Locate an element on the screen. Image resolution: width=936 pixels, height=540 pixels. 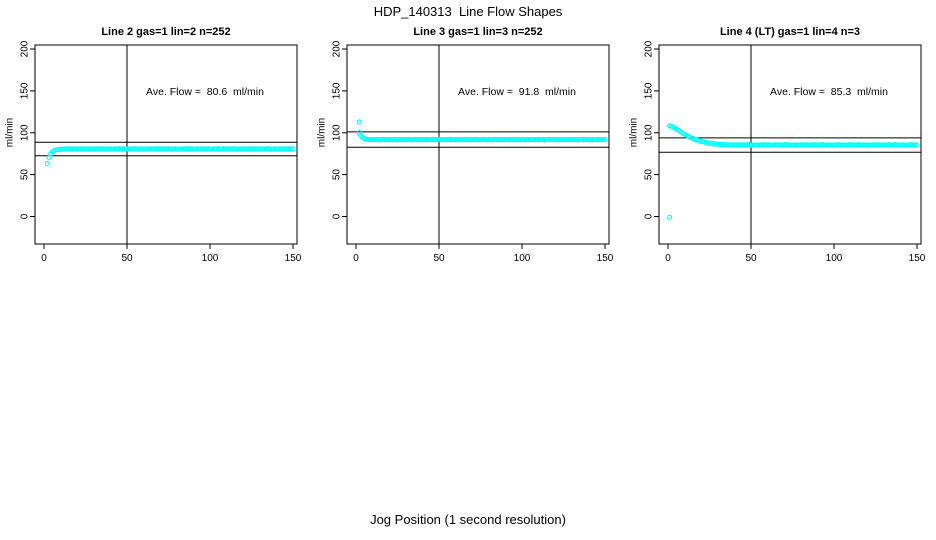
x-axis-label: Jog Position (1 second resolution) is located at coordinates (468, 519).